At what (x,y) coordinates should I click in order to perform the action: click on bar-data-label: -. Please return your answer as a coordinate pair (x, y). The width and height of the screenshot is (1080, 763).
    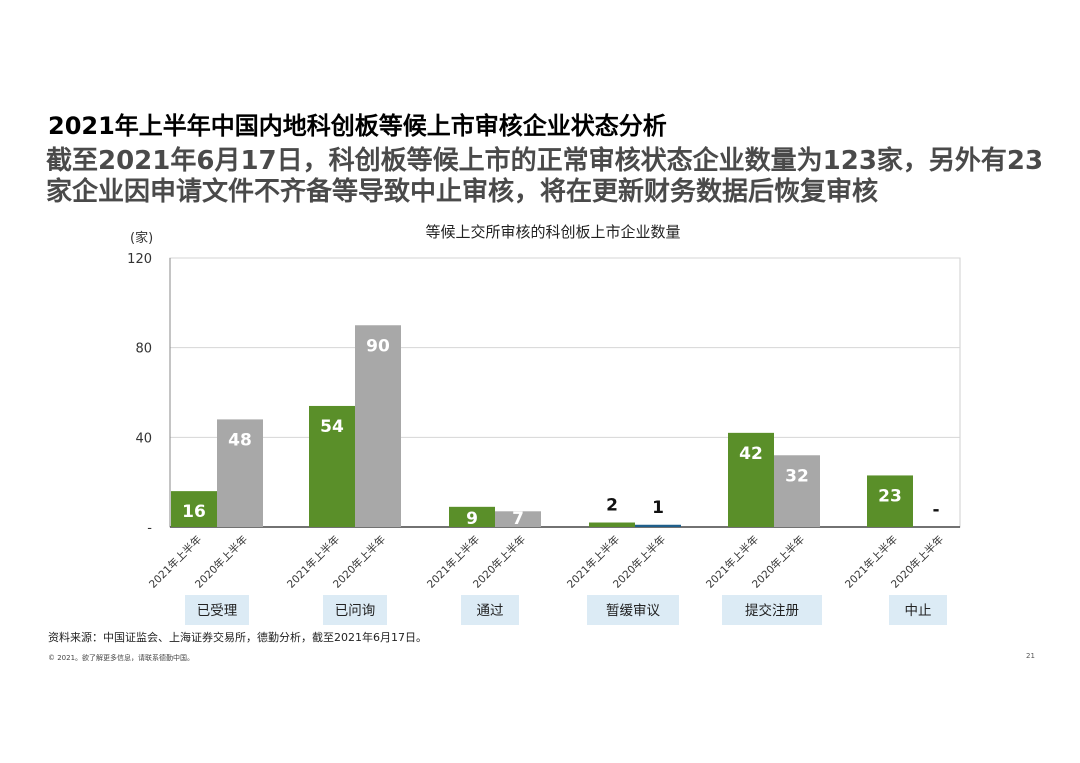
    Looking at the image, I should click on (935, 510).